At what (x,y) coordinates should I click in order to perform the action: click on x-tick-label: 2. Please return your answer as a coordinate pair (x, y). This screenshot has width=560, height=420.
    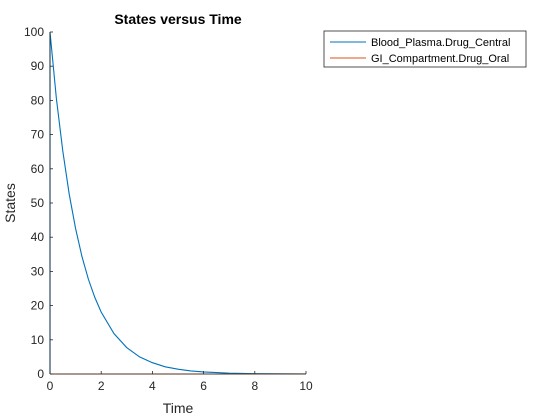
    Looking at the image, I should click on (101, 386).